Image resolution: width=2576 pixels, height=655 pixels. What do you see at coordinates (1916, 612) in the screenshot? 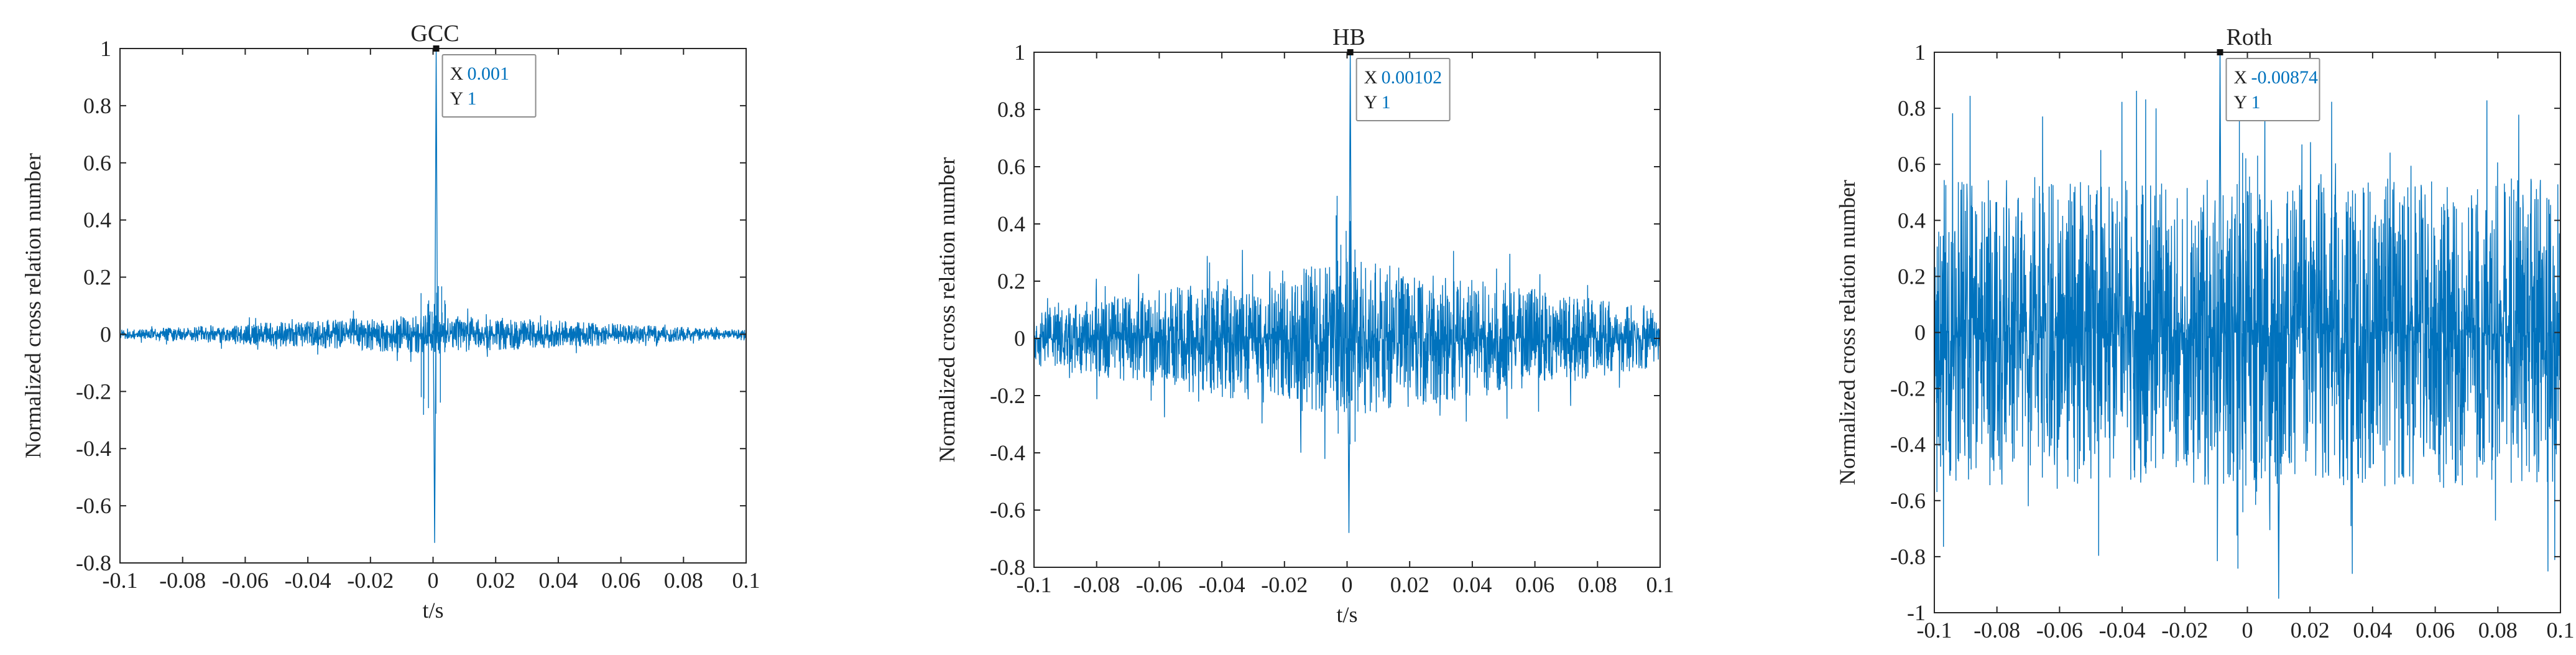
I see `y-tick-label: -1` at bounding box center [1916, 612].